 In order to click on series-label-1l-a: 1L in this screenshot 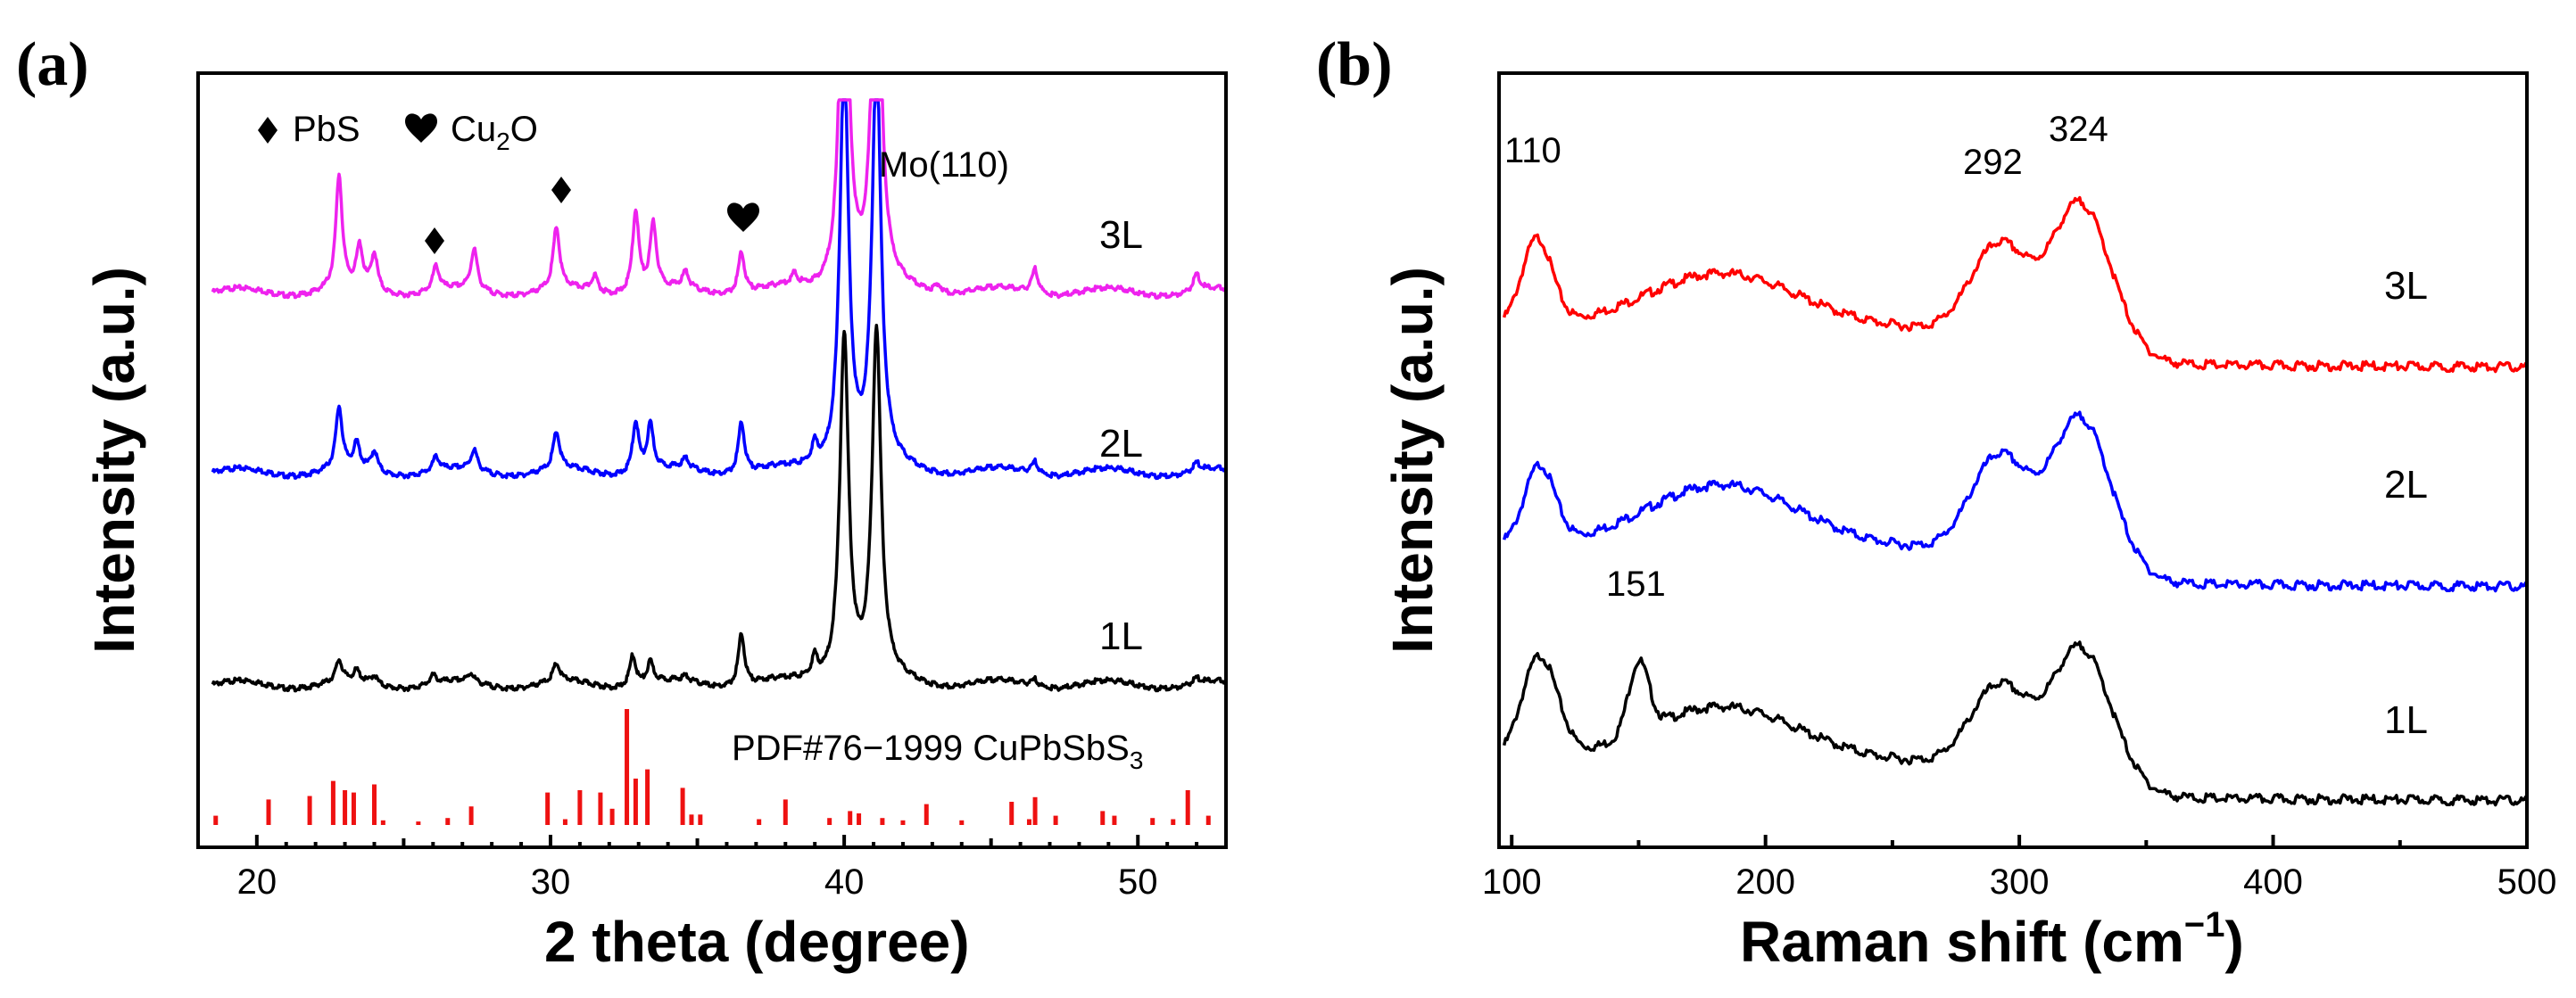, I will do `click(1121, 636)`.